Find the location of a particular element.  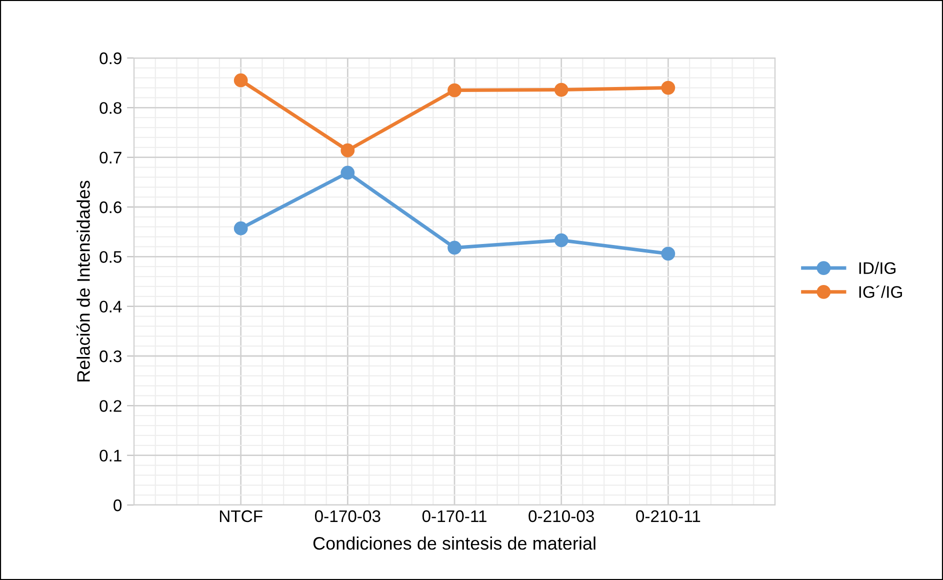

y-tick-label: 0.7 is located at coordinates (111, 158).